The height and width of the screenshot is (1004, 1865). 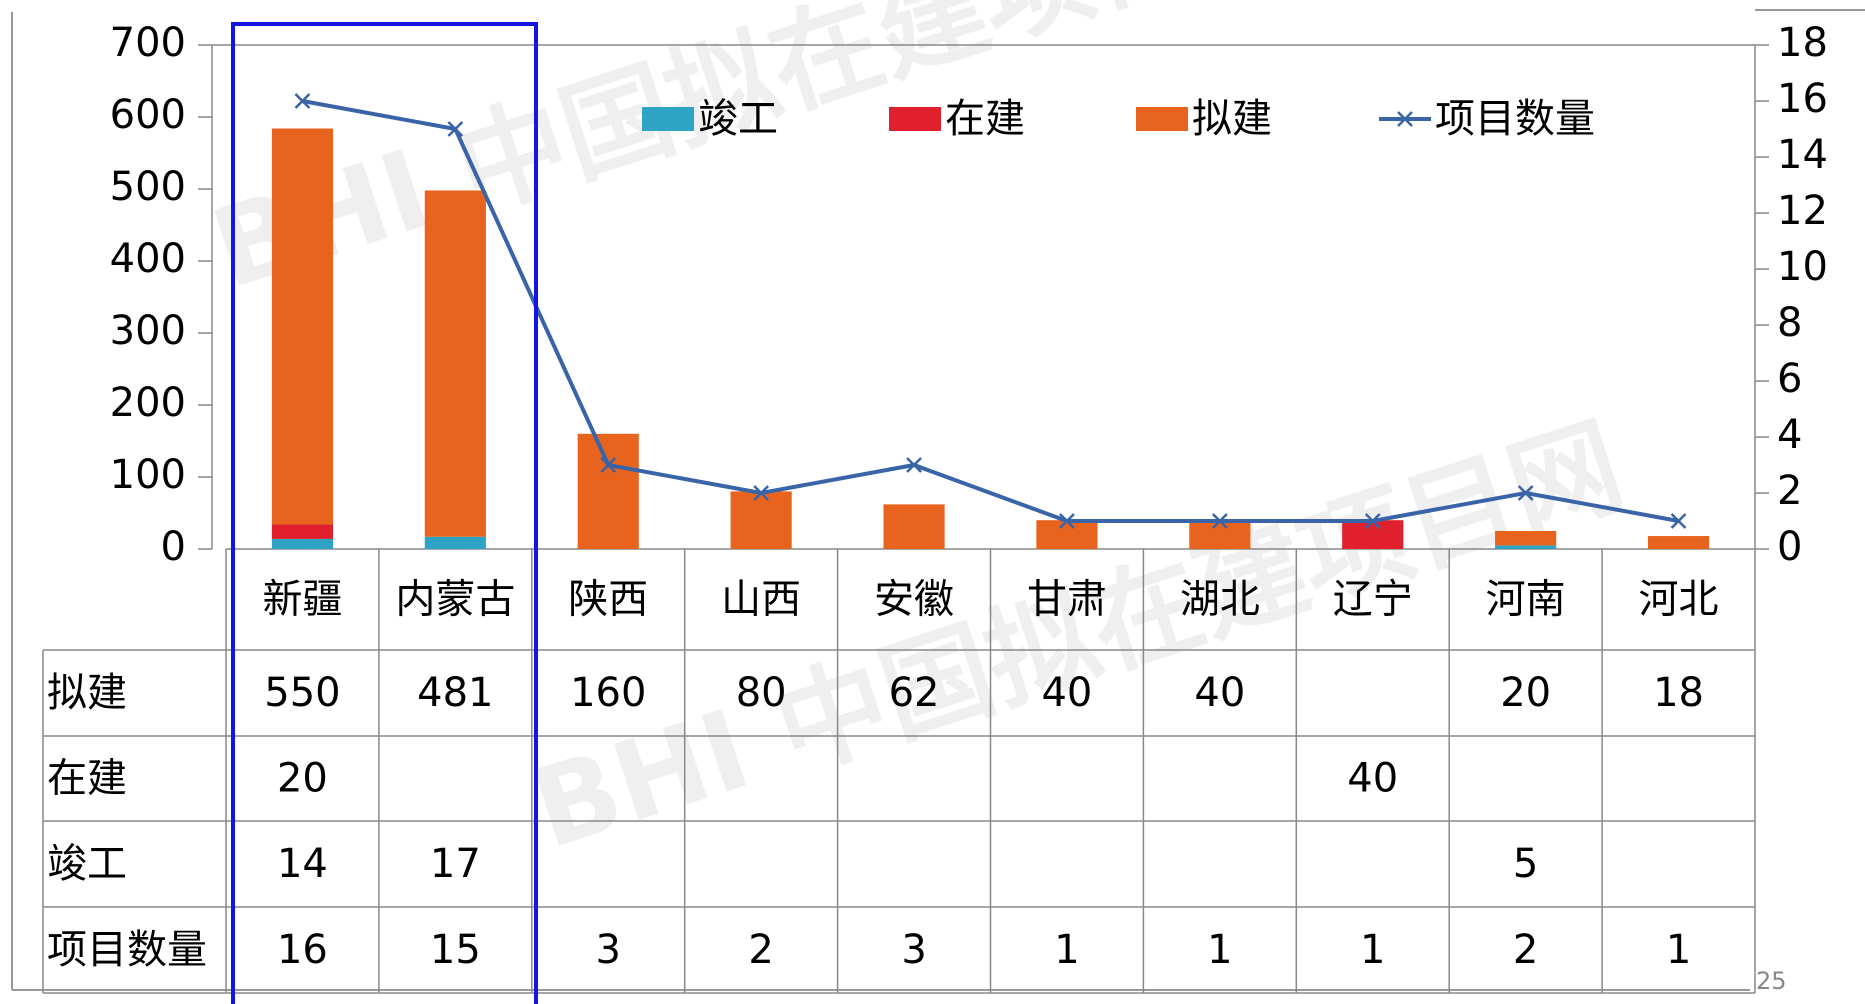 I want to click on table-cell: 14, so click(x=302, y=864).